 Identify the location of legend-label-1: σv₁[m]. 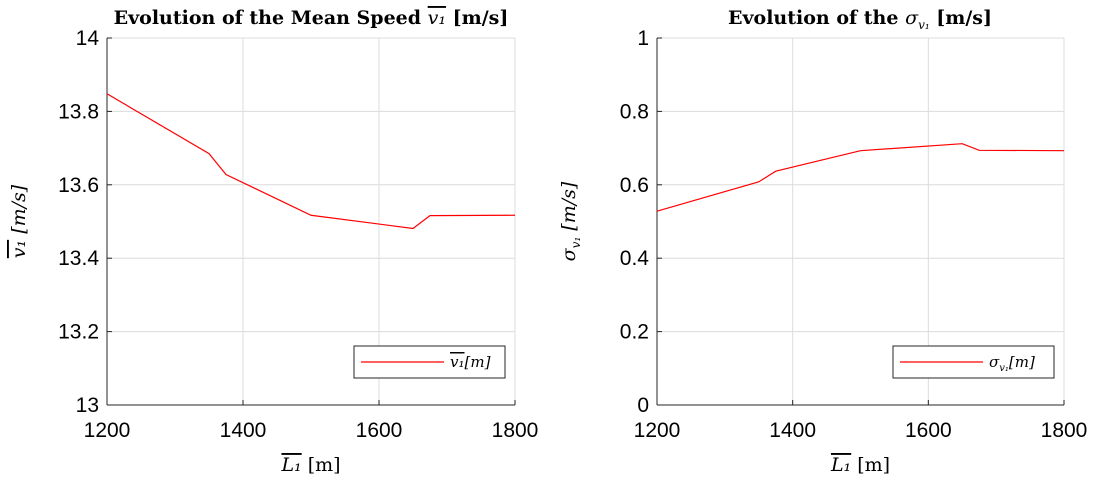
(1012, 363).